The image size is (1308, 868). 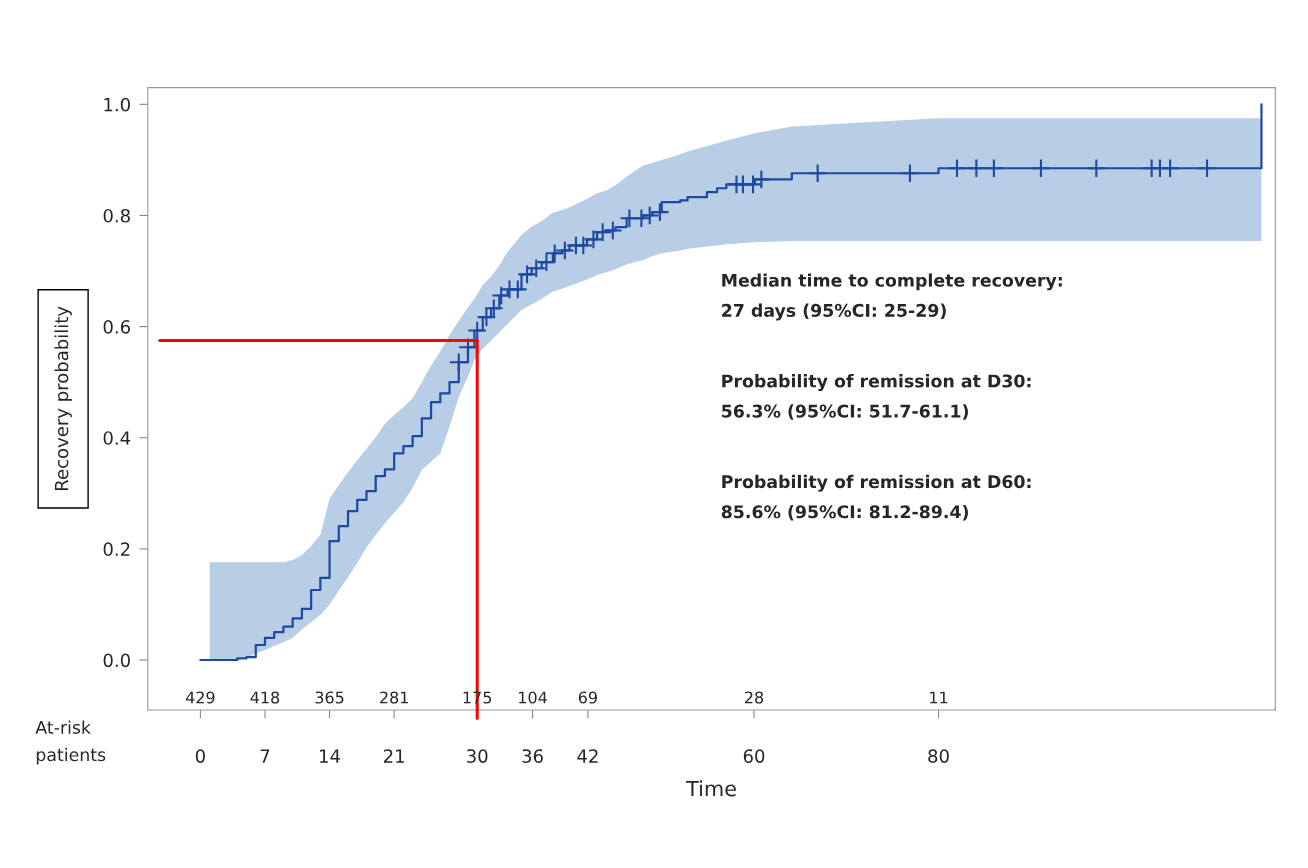 I want to click on x-tick-label: 42, so click(x=587, y=756).